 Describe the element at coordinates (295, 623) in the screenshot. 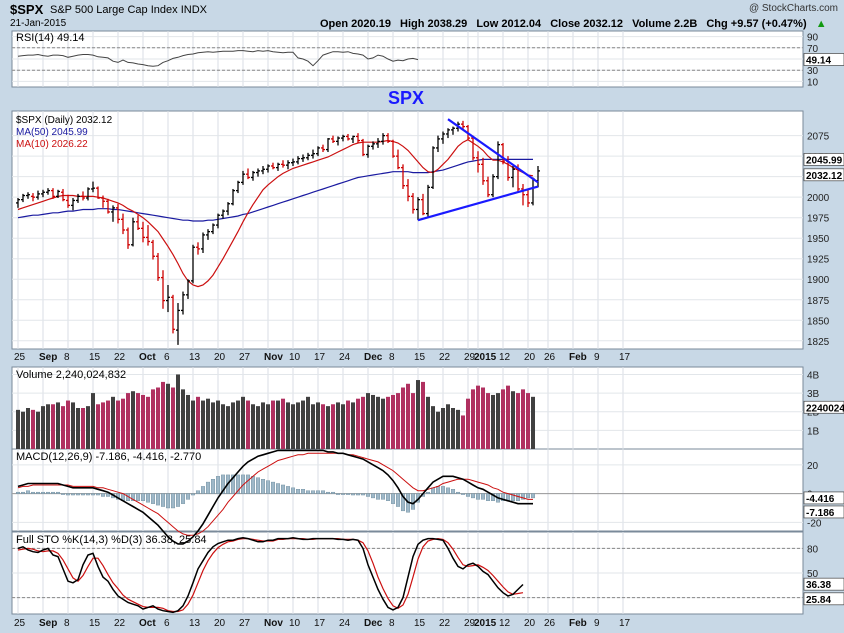

I see `x-tick-label: 10` at that location.